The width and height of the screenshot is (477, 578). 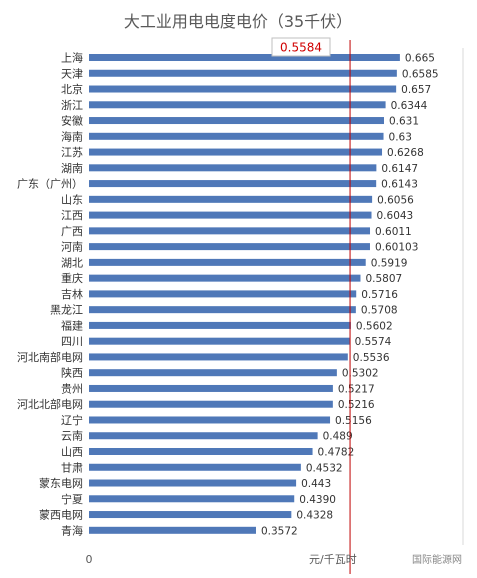 I want to click on category-label: 安徽, so click(x=72, y=121).